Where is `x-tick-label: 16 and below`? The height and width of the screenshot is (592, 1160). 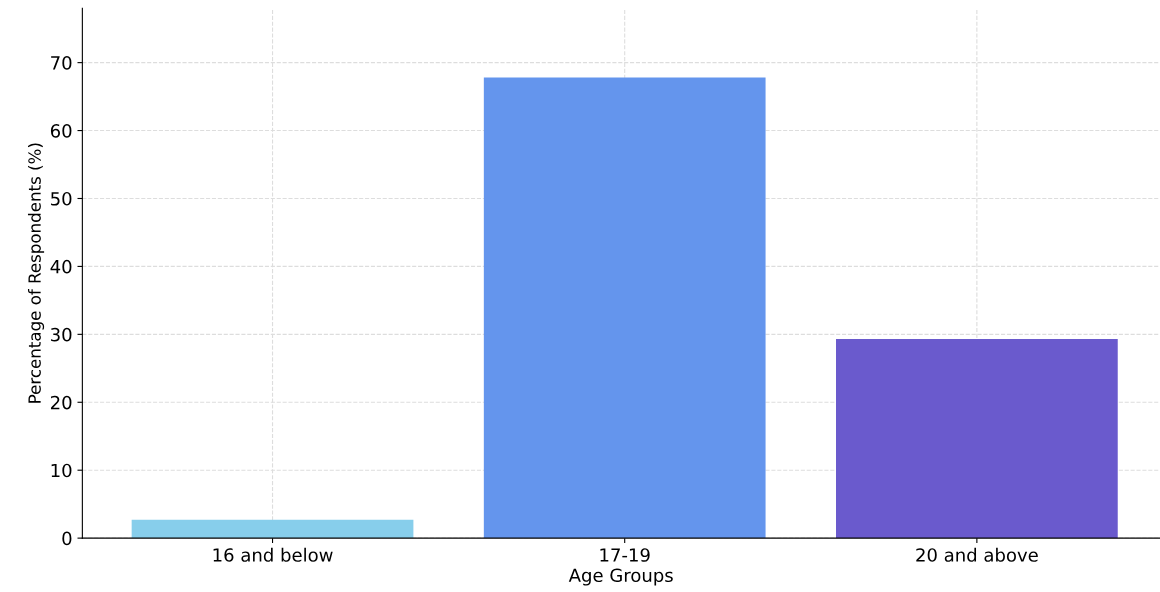
x-tick-label: 16 and below is located at coordinates (273, 554).